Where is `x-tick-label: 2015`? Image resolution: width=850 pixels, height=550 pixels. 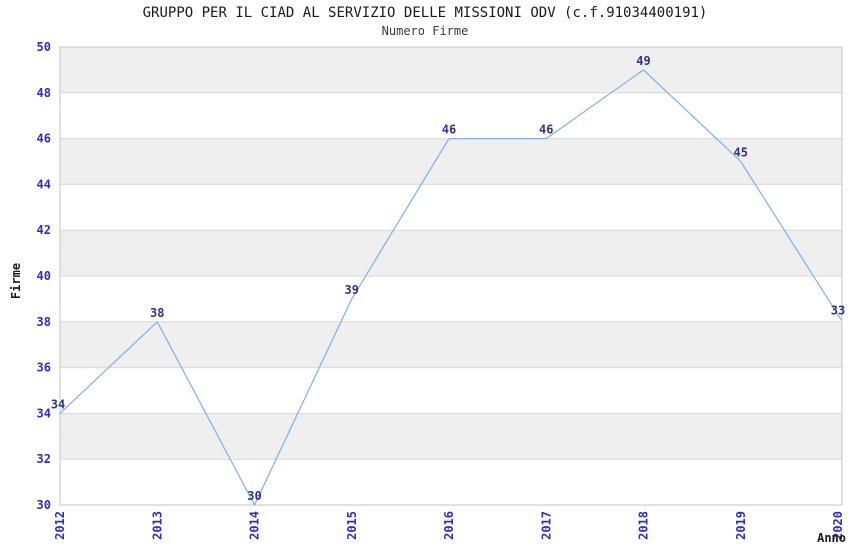 x-tick-label: 2015 is located at coordinates (352, 525).